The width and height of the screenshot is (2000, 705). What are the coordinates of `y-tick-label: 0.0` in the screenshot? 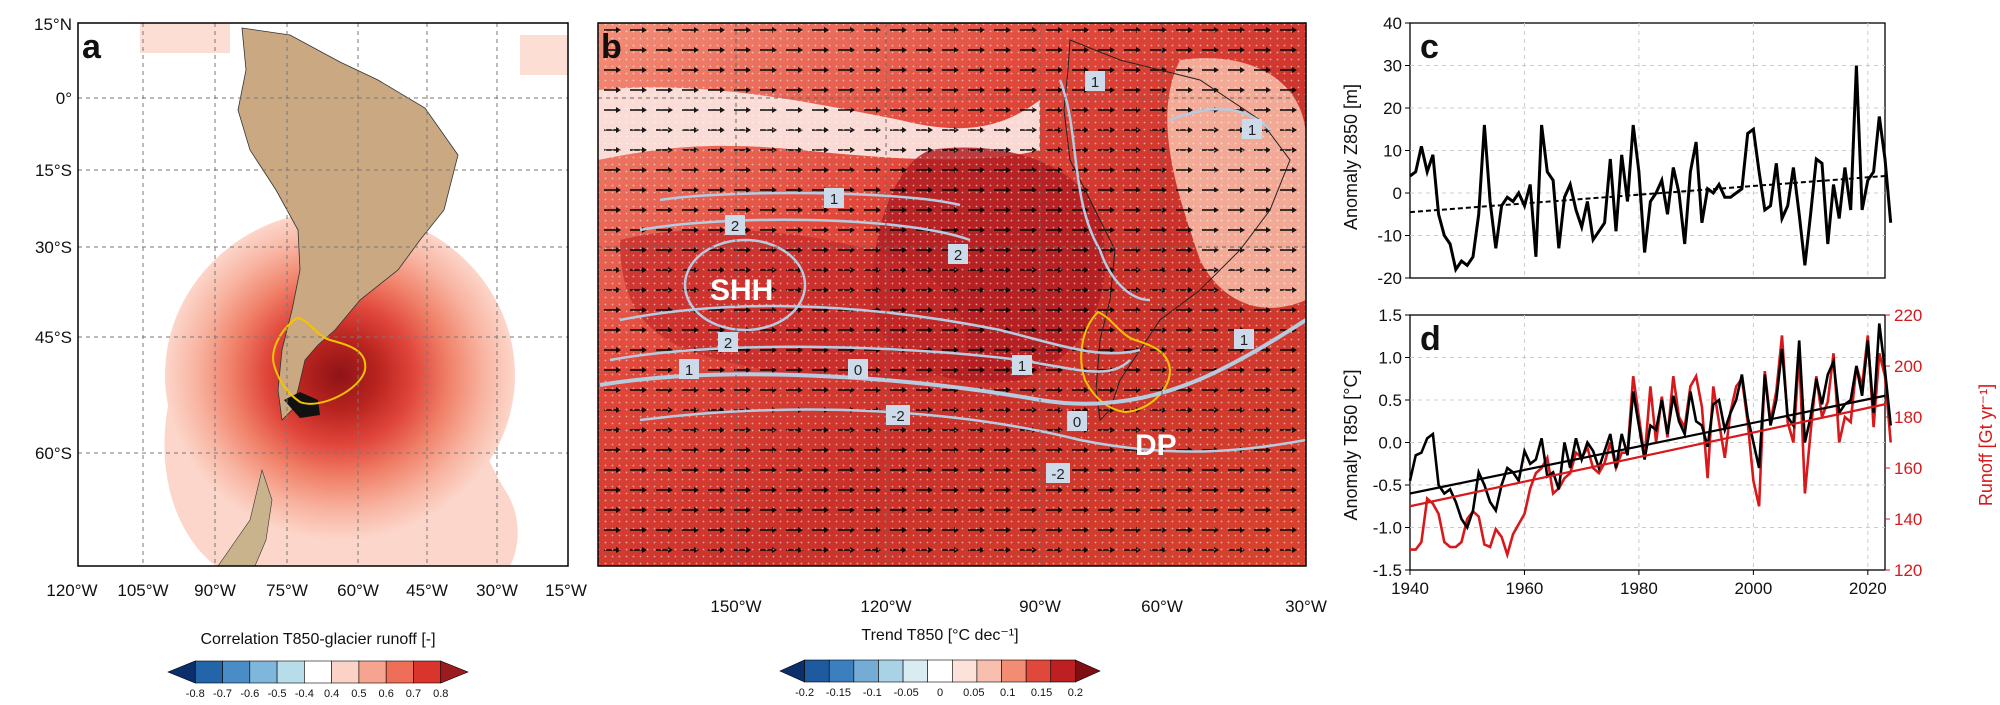 It's located at (1390, 443).